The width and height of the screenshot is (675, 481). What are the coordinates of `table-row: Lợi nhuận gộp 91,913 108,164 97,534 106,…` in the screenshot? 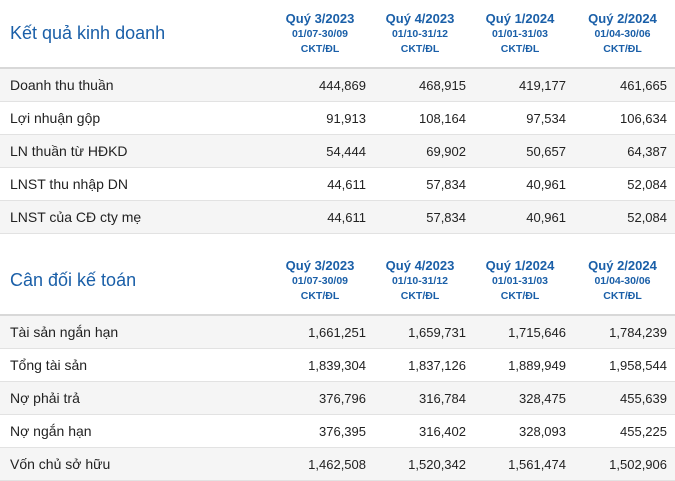 It's located at (337, 118).